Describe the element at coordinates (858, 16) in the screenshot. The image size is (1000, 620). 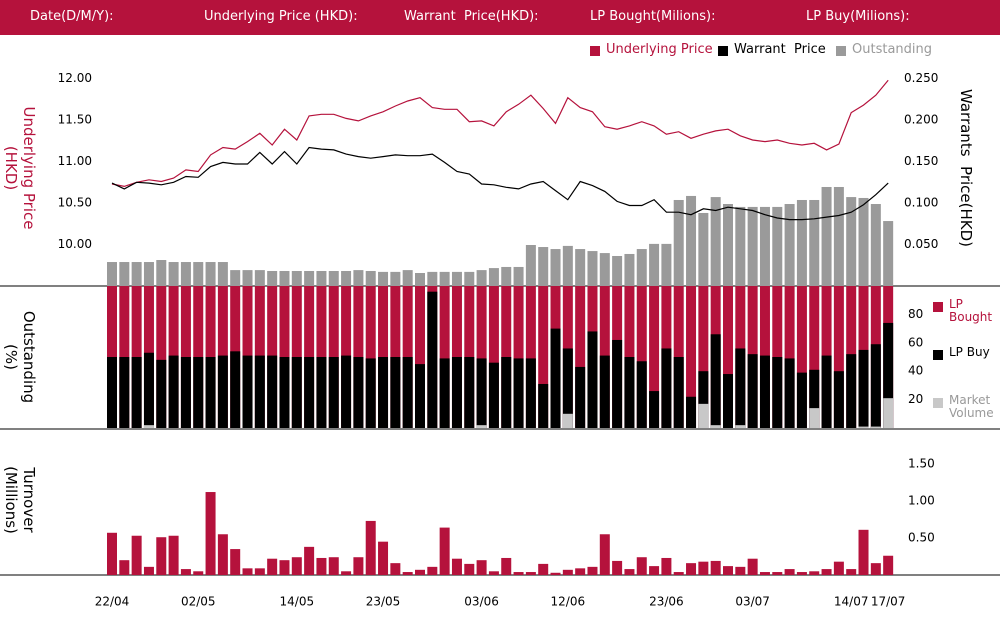
I see `header-label: LP Buy(Milions):` at that location.